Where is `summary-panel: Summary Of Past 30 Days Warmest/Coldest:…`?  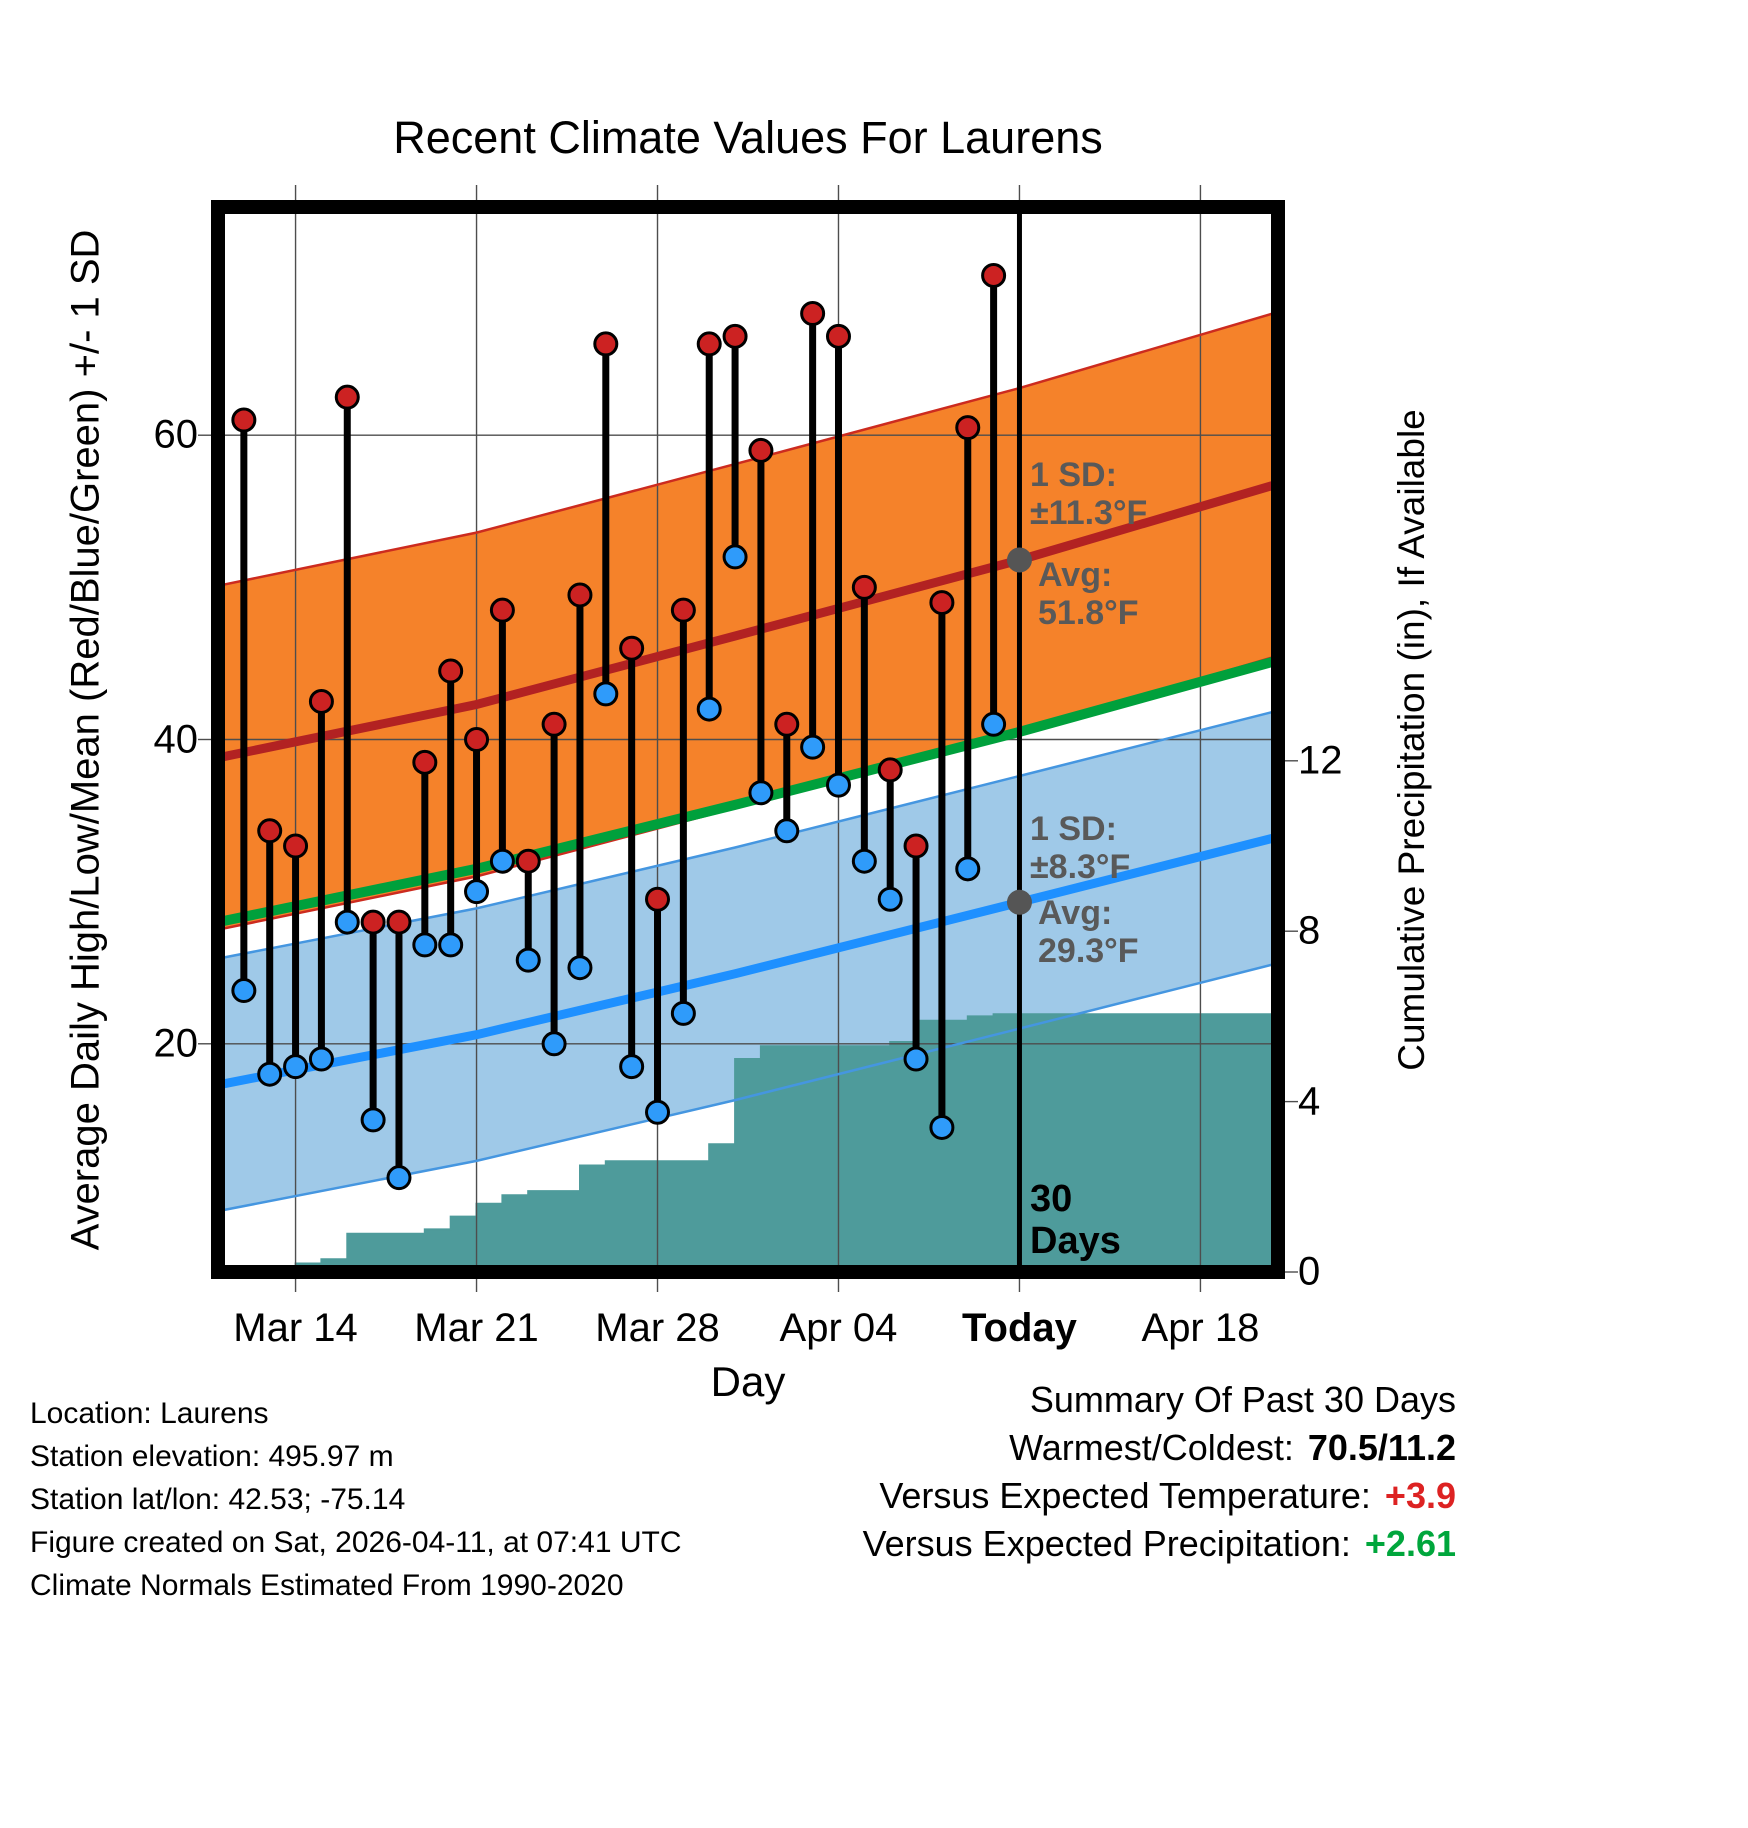
summary-panel: Summary Of Past 30 Days Warmest/Coldest:… is located at coordinates (1159, 1472).